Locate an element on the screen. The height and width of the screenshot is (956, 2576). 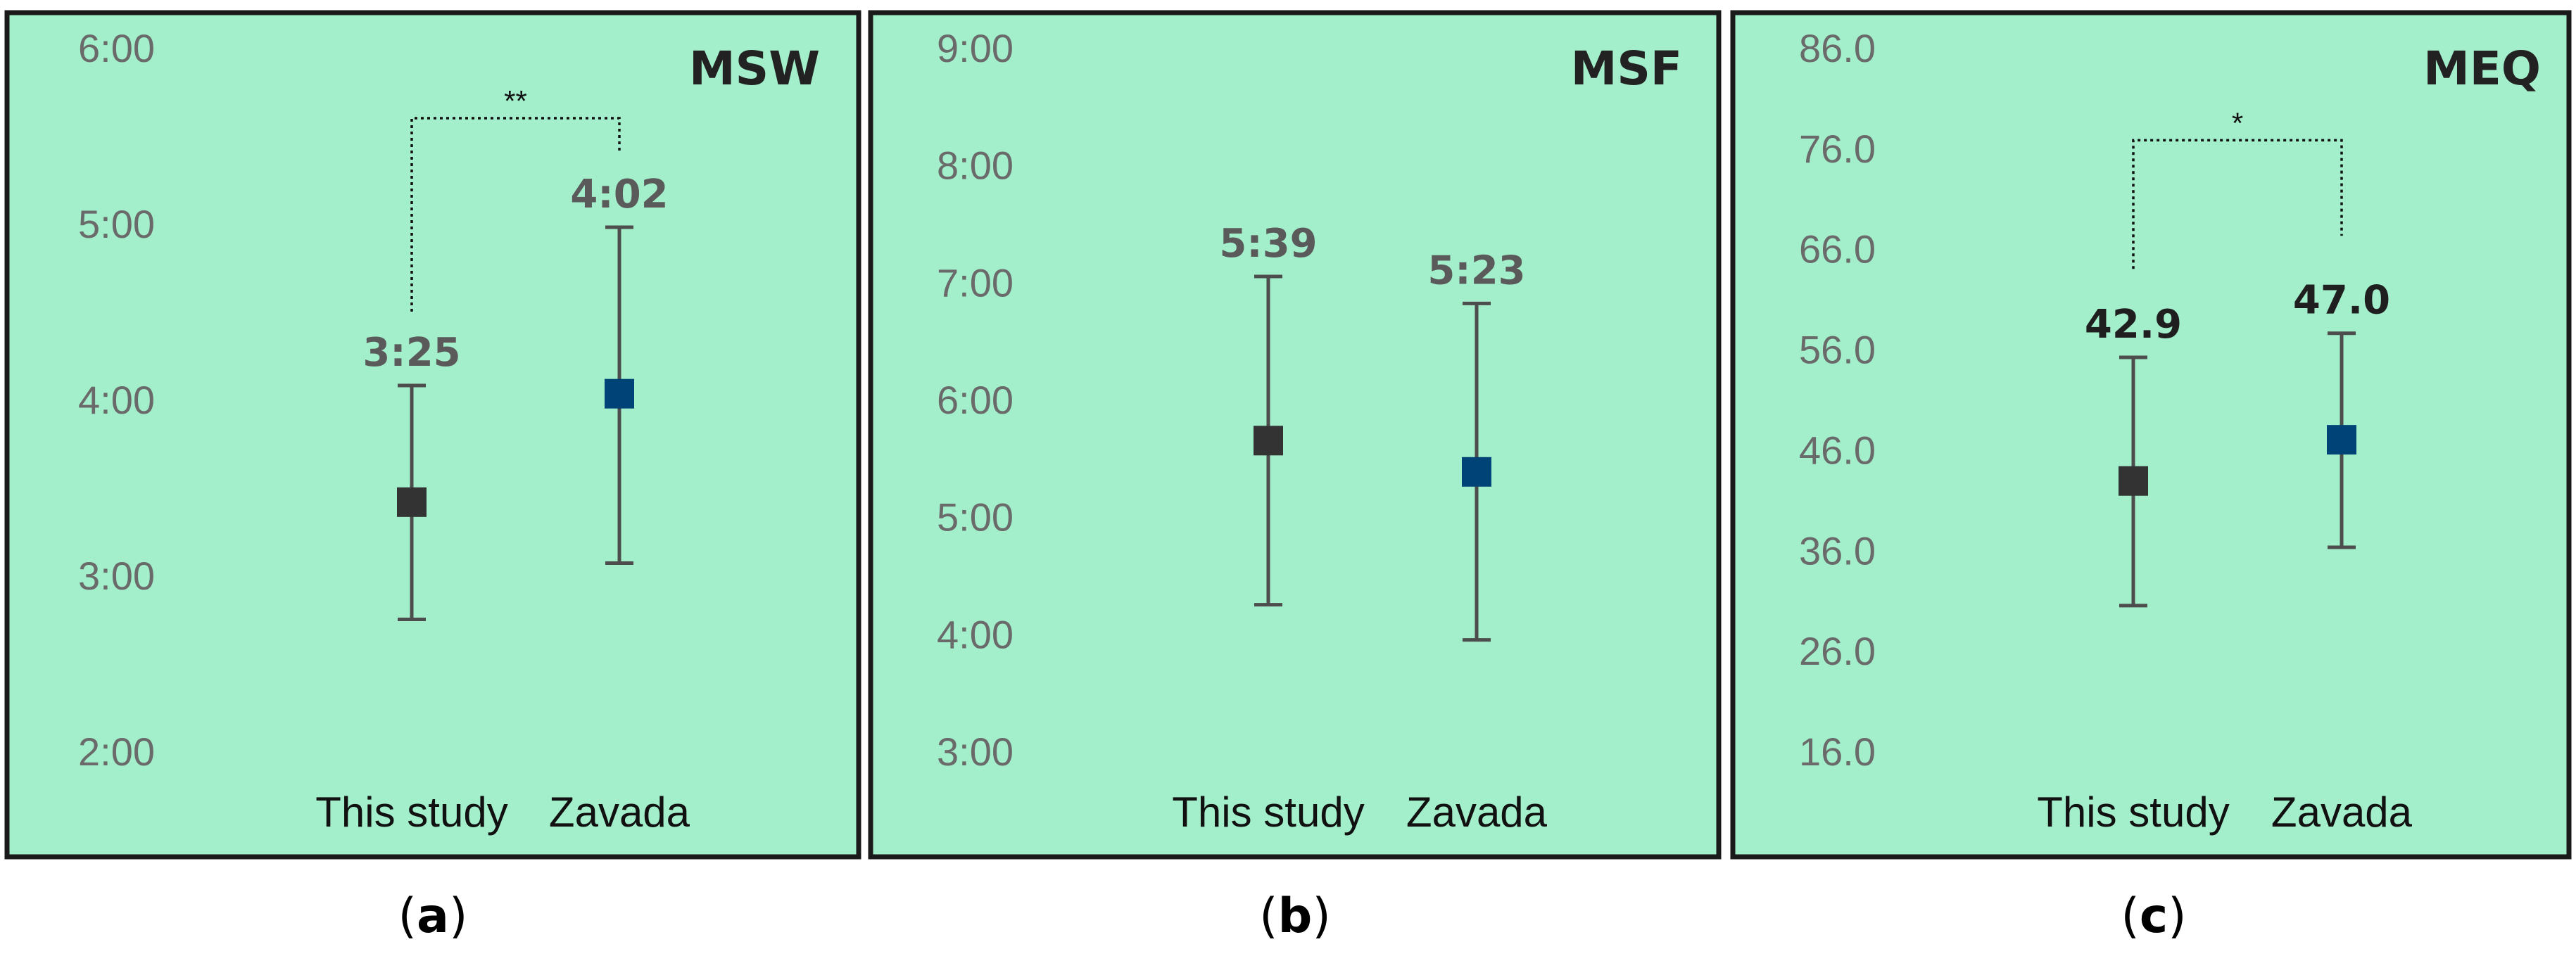
panel-caption: (a) is located at coordinates (433, 916).